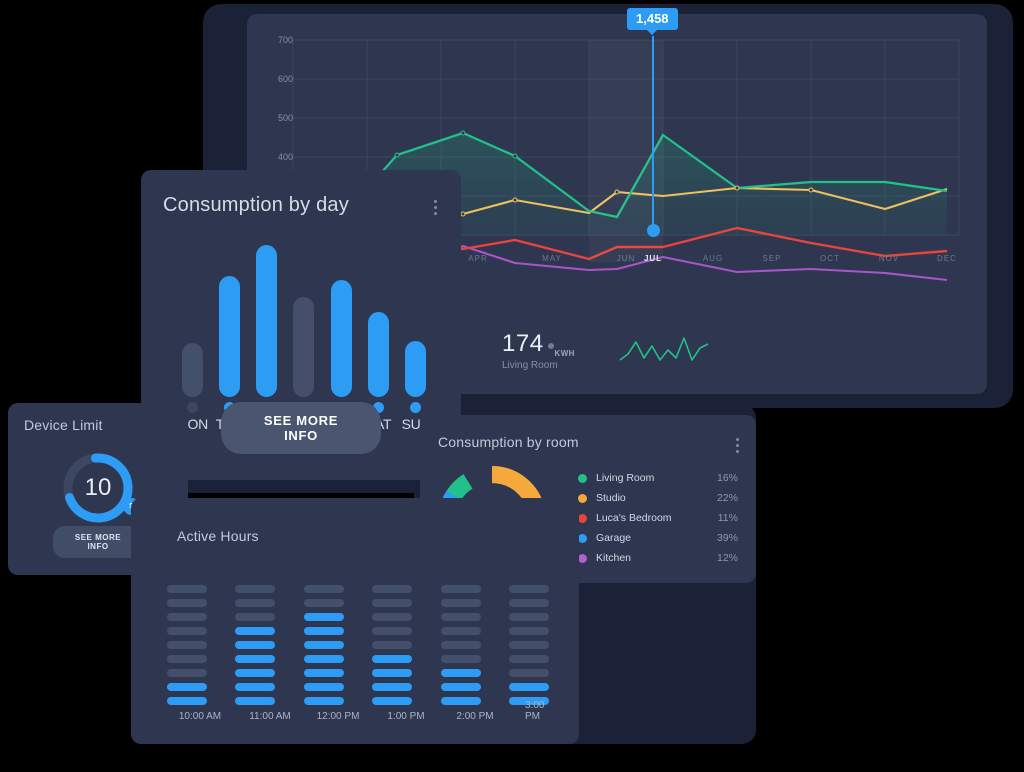 Image resolution: width=1024 pixels, height=772 pixels. What do you see at coordinates (658, 478) in the screenshot?
I see `legend-item-living-room: Living Room 16%` at bounding box center [658, 478].